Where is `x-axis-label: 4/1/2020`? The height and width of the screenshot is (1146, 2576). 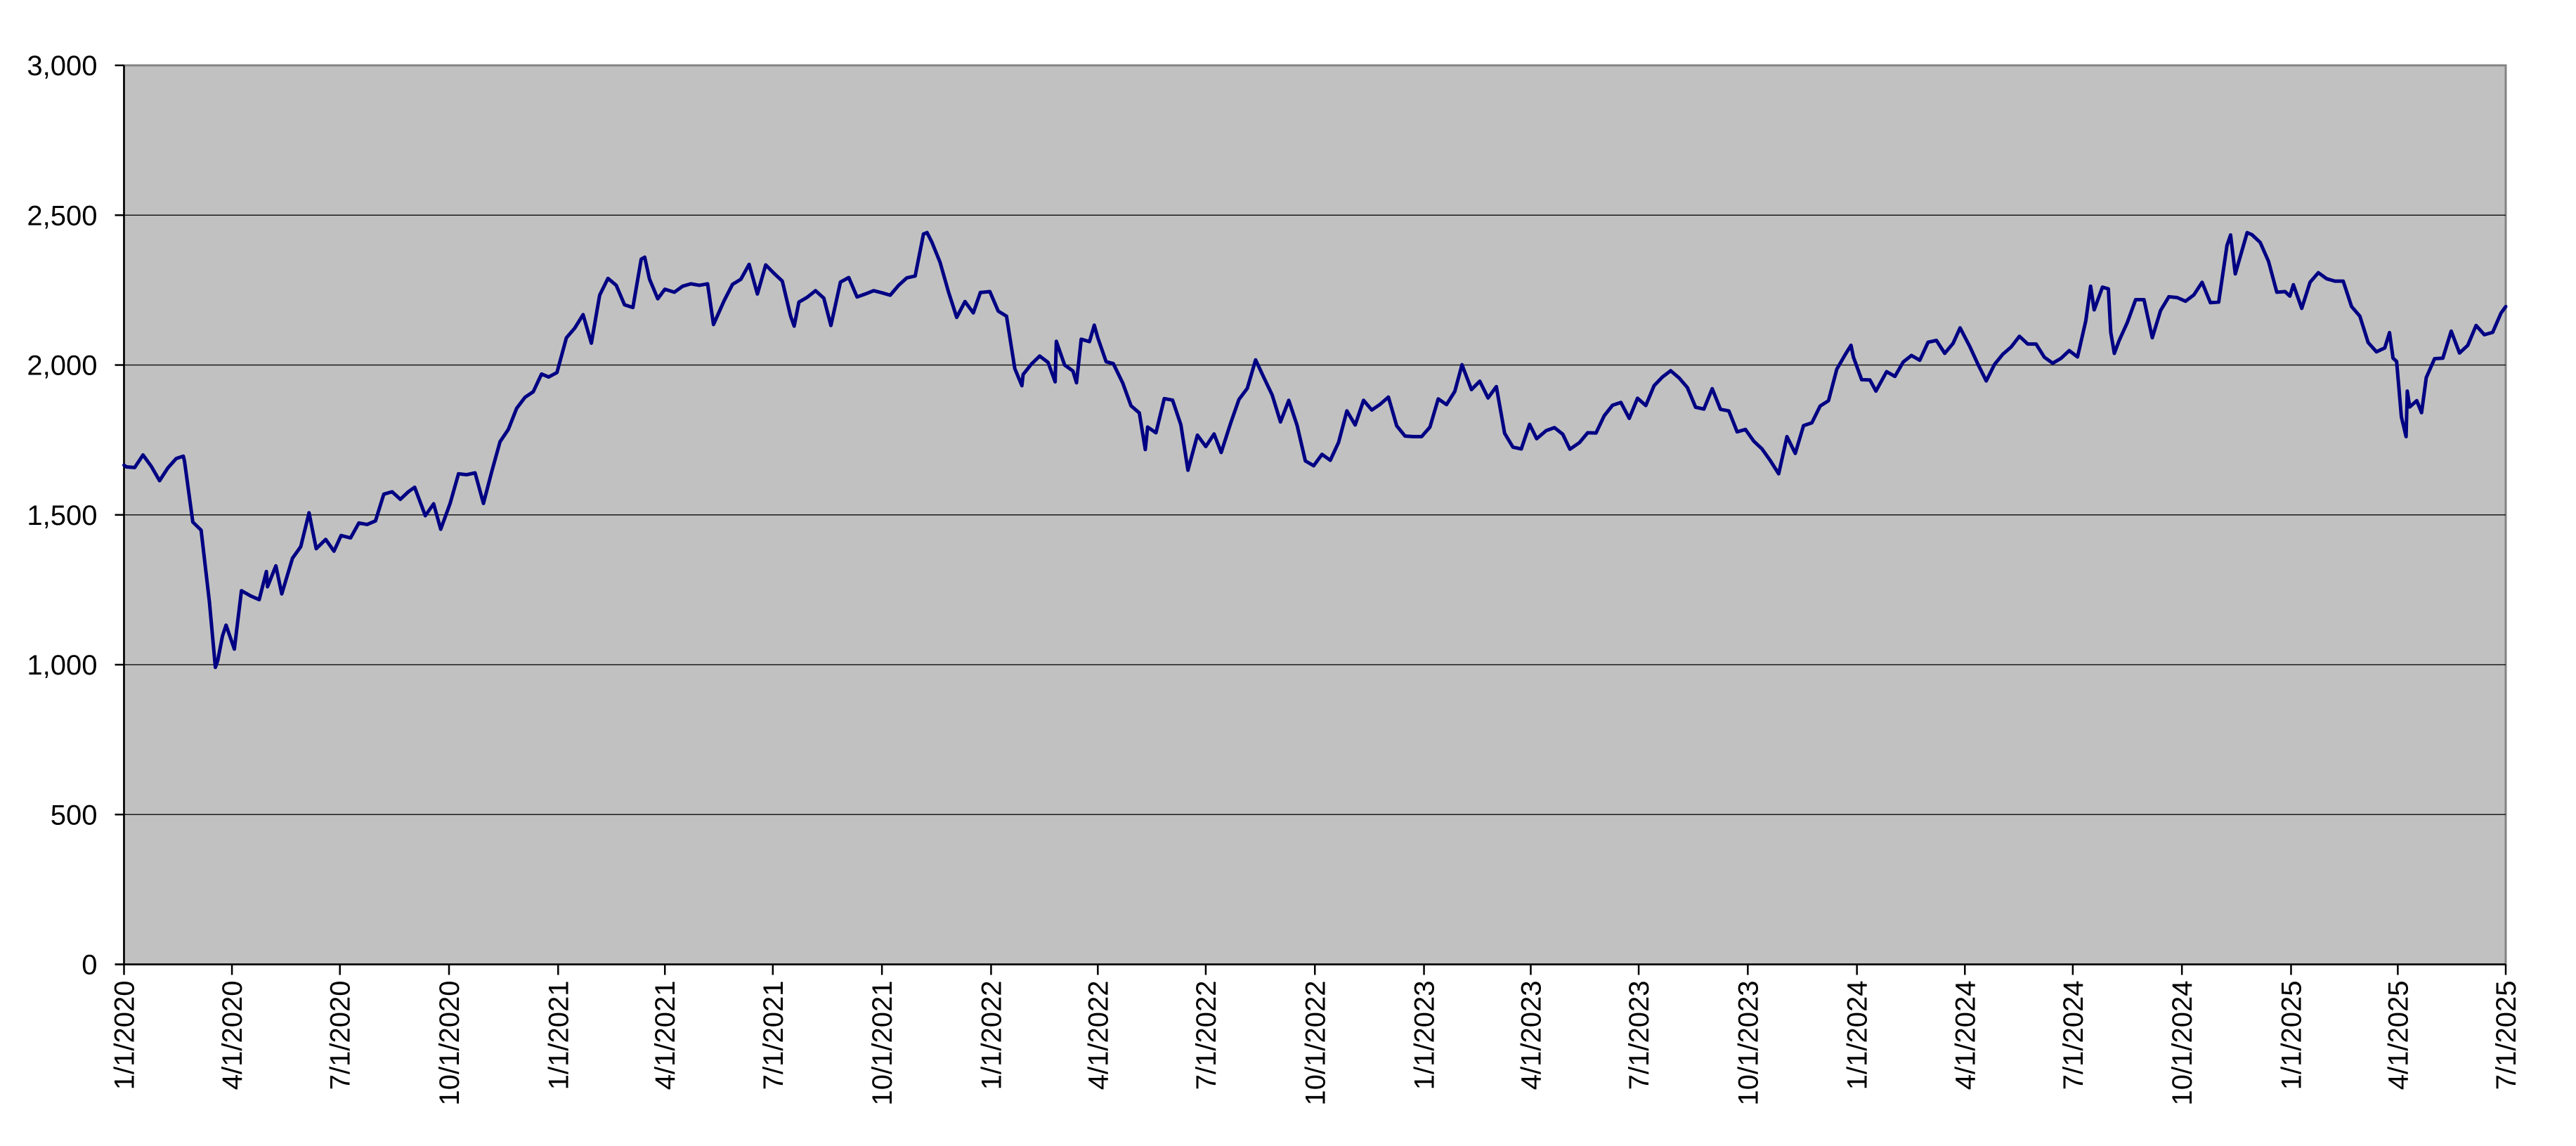
x-axis-label: 4/1/2020 is located at coordinates (232, 1036).